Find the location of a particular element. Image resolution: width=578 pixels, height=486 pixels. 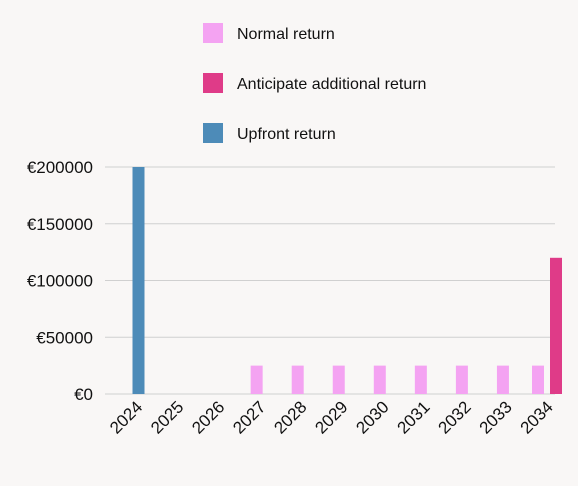

x-tick-label: 2029 is located at coordinates (331, 417).